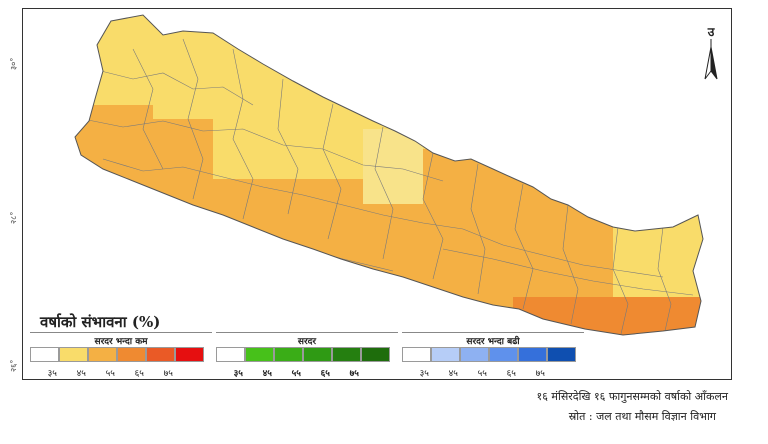  I want to click on zone-light-orange-farwest, so click(178, 154).